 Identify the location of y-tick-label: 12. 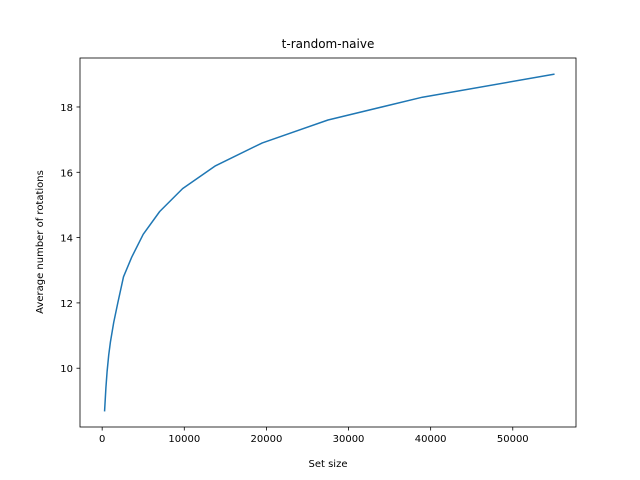
(66, 304).